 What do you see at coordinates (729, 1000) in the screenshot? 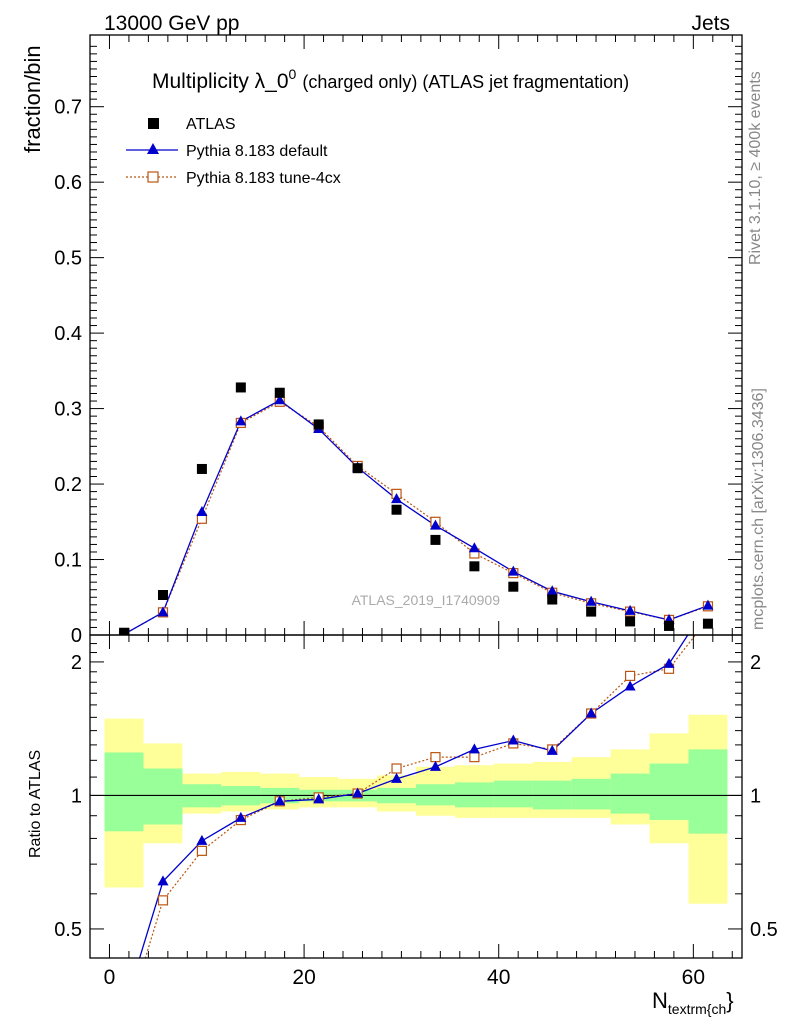
I see `x-label-tail: }` at bounding box center [729, 1000].